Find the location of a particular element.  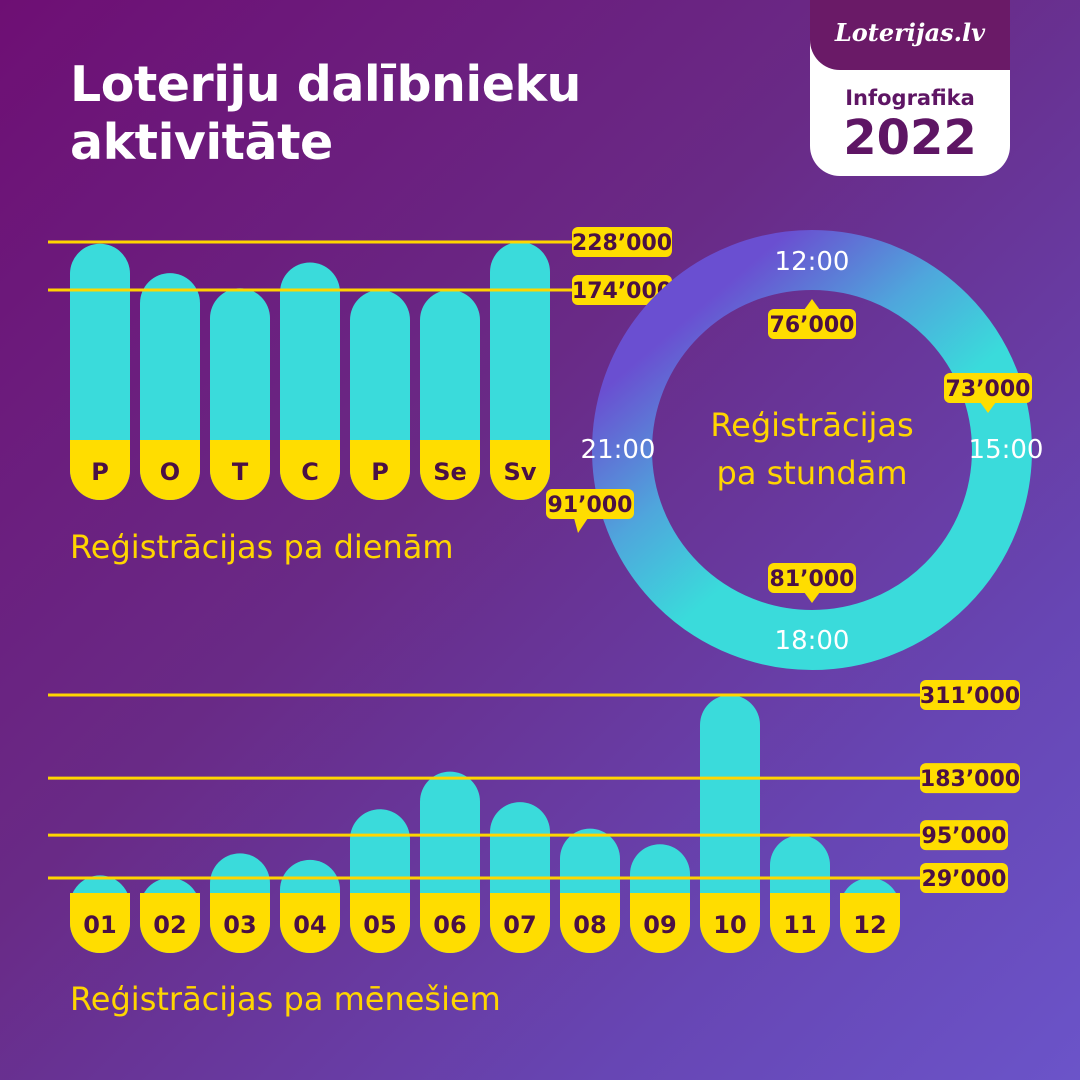

badge-year: 2022 is located at coordinates (910, 138).